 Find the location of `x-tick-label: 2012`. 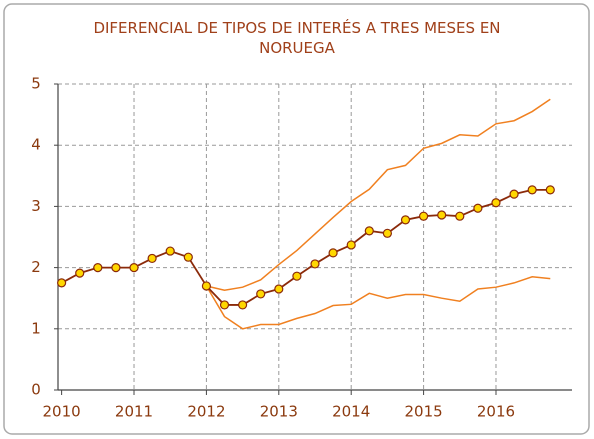

x-tick-label: 2012 is located at coordinates (206, 412).